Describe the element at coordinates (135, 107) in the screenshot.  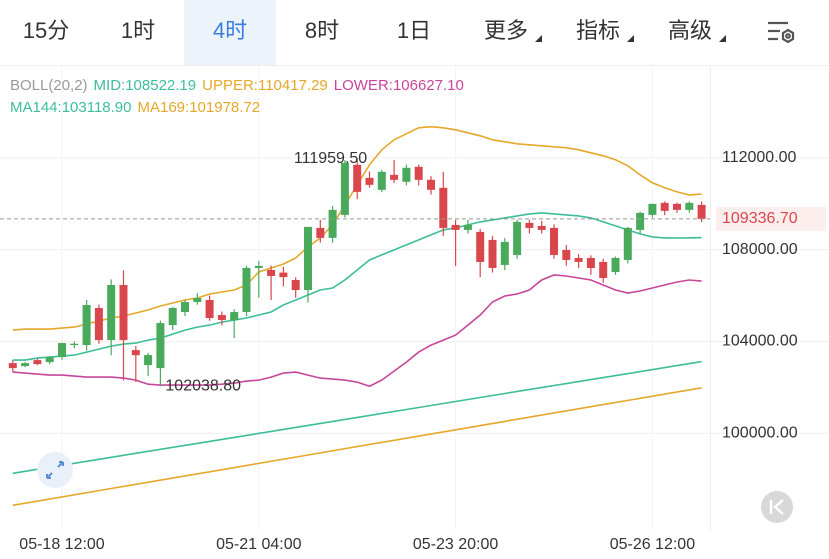
I see `legend-row: MA144:103118.90 MA169:101978.72` at that location.